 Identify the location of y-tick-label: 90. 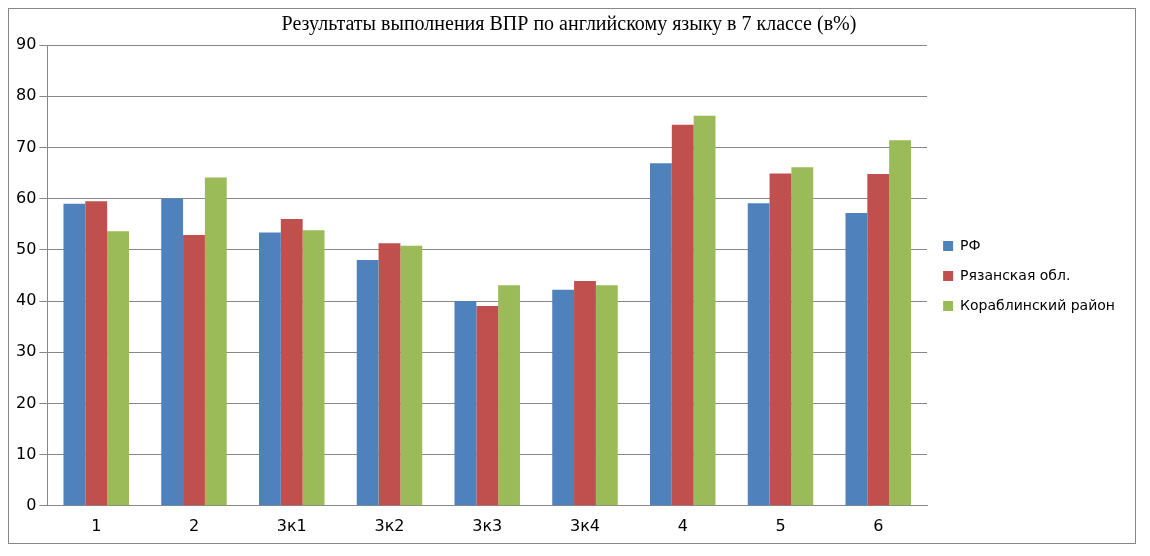
(26, 44).